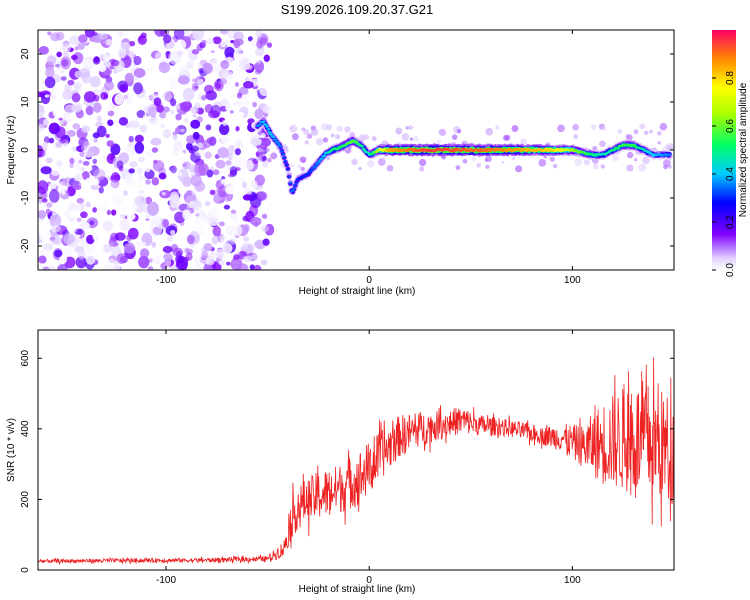  What do you see at coordinates (730, 126) in the screenshot?
I see `colorbar-tick-label: 0.6` at bounding box center [730, 126].